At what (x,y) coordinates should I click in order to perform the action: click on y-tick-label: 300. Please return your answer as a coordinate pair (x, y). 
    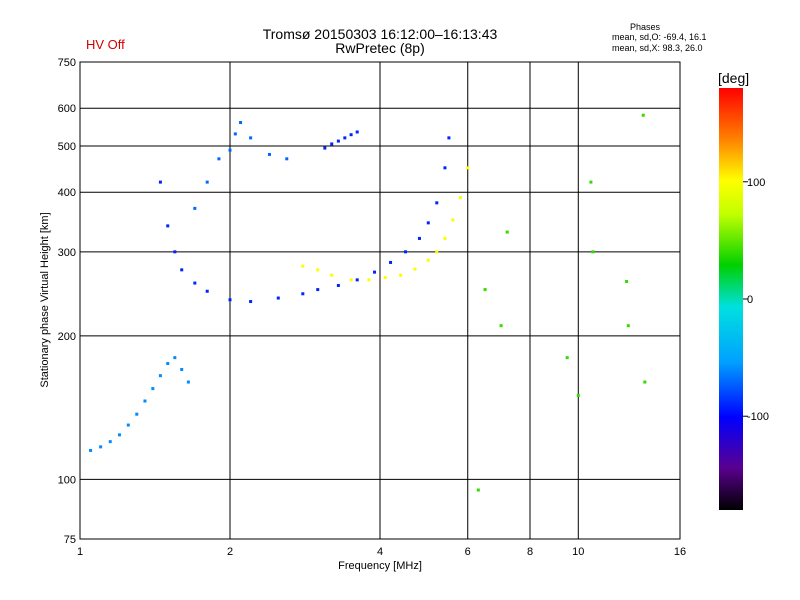
    Looking at the image, I should click on (67, 253).